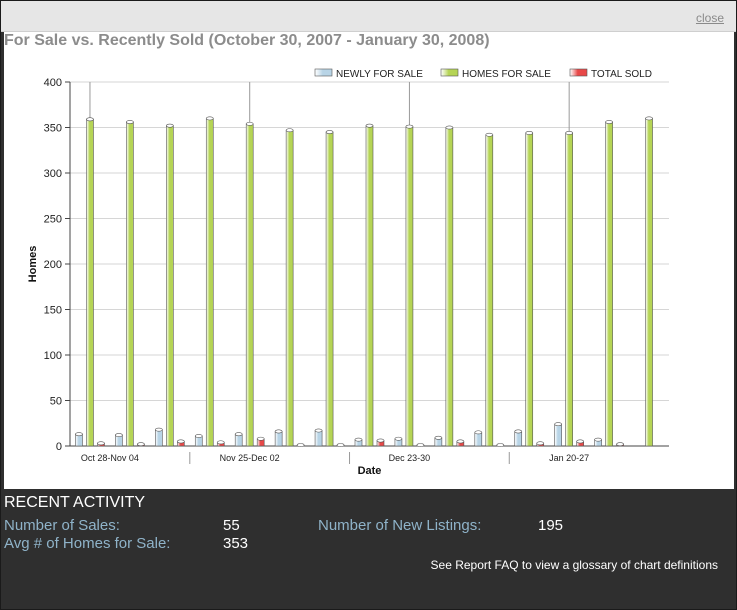 Image resolution: width=737 pixels, height=610 pixels. Describe the element at coordinates (410, 458) in the screenshot. I see `x-tick-label: Dec 23-30` at that location.